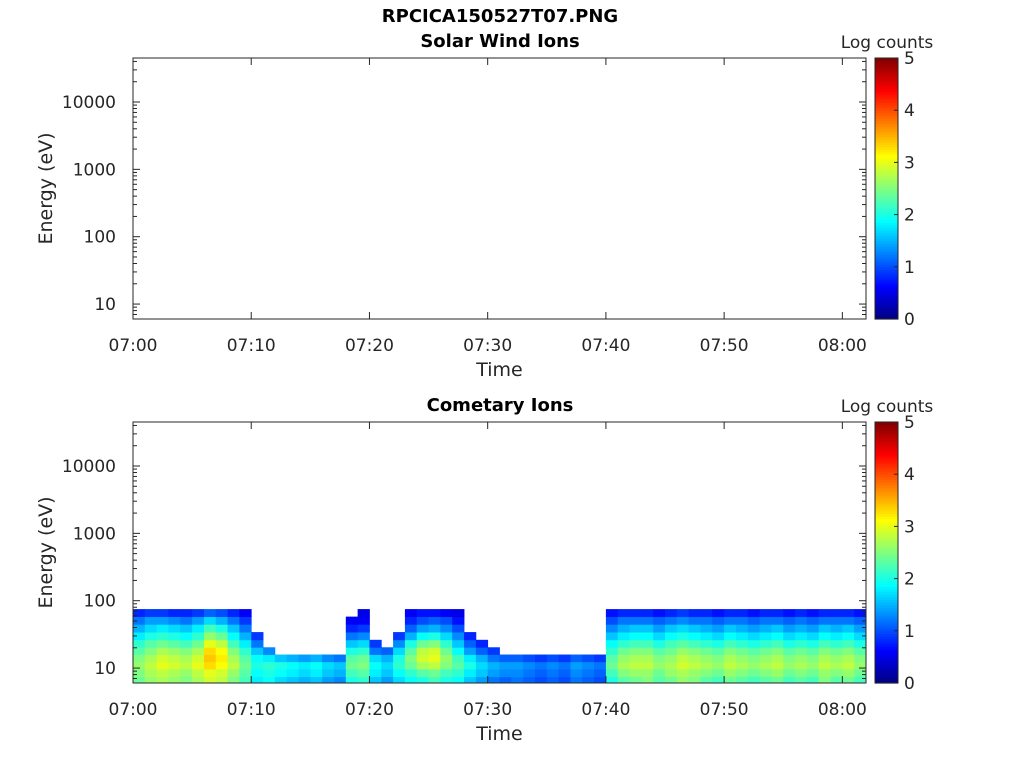 The width and height of the screenshot is (1024, 768). What do you see at coordinates (499, 370) in the screenshot?
I see `x-axis-label: Time` at bounding box center [499, 370].